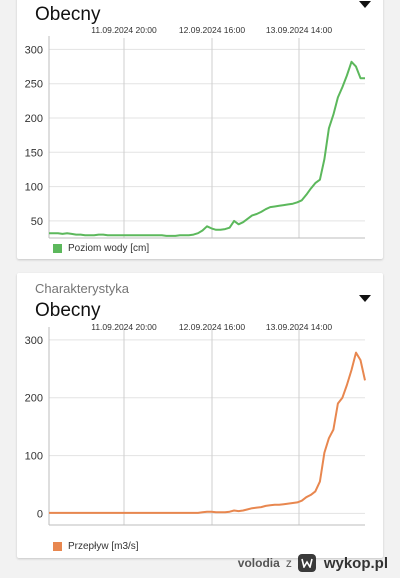  I want to click on footer: volodia z wykop.pl, so click(313, 563).